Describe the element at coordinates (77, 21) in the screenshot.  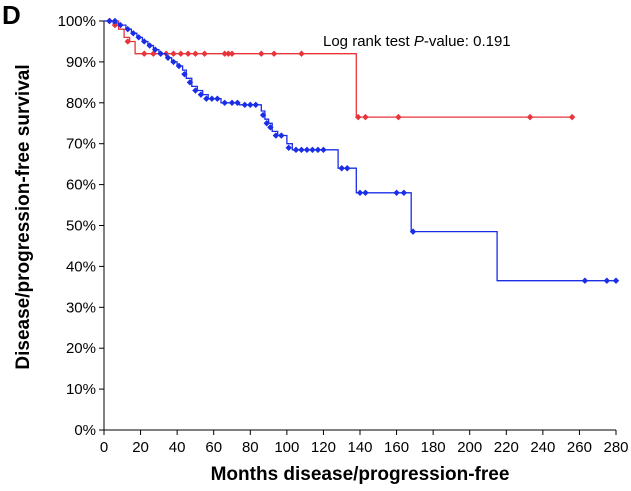
I see `y-tick-label: 100%` at that location.